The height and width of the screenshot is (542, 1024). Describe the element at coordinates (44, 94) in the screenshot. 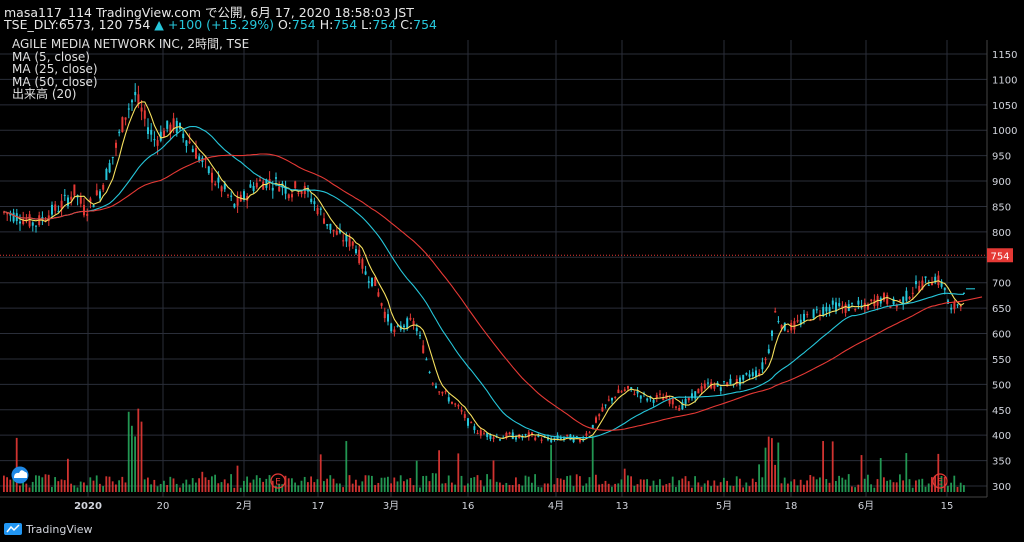

I see `legend-volume: 出来高 (20)` at that location.